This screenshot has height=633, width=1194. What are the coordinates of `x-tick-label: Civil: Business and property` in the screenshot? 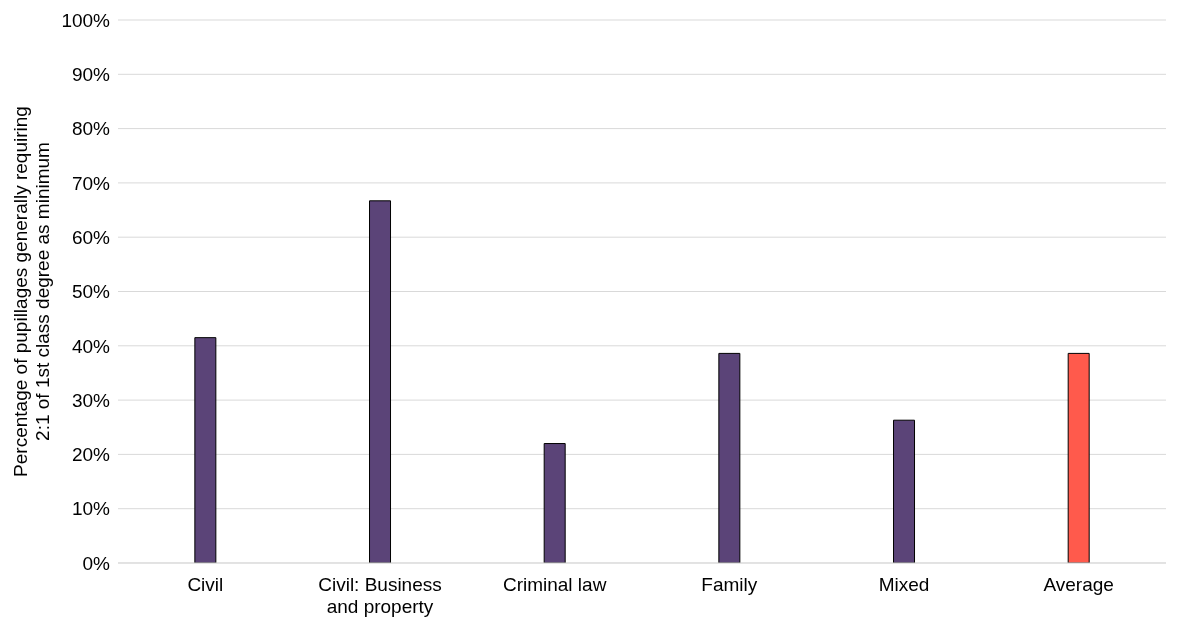 It's located at (380, 595).